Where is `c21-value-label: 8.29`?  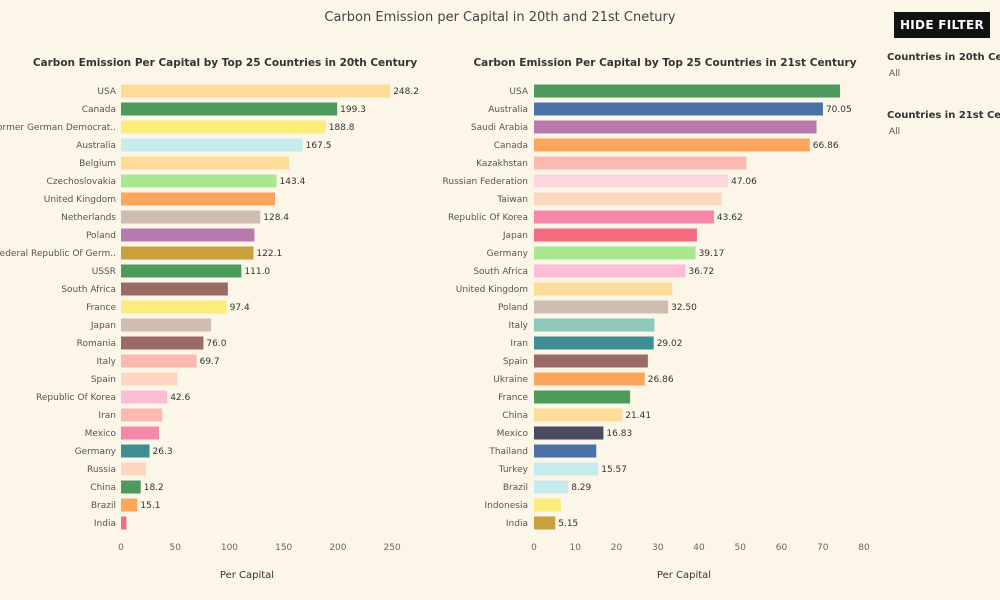 c21-value-label: 8.29 is located at coordinates (581, 488).